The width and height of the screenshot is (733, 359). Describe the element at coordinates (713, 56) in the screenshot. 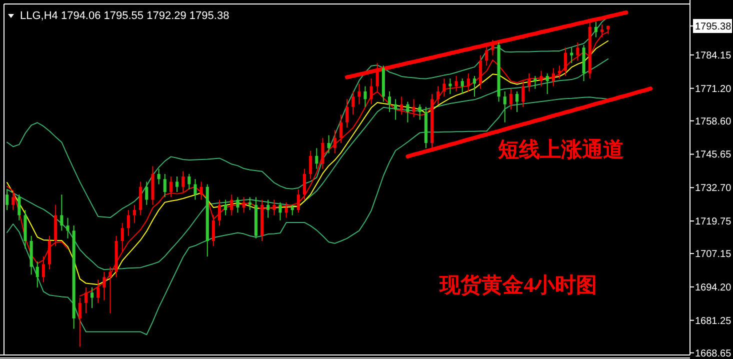

I see `y-tick-label: 1784.15` at that location.